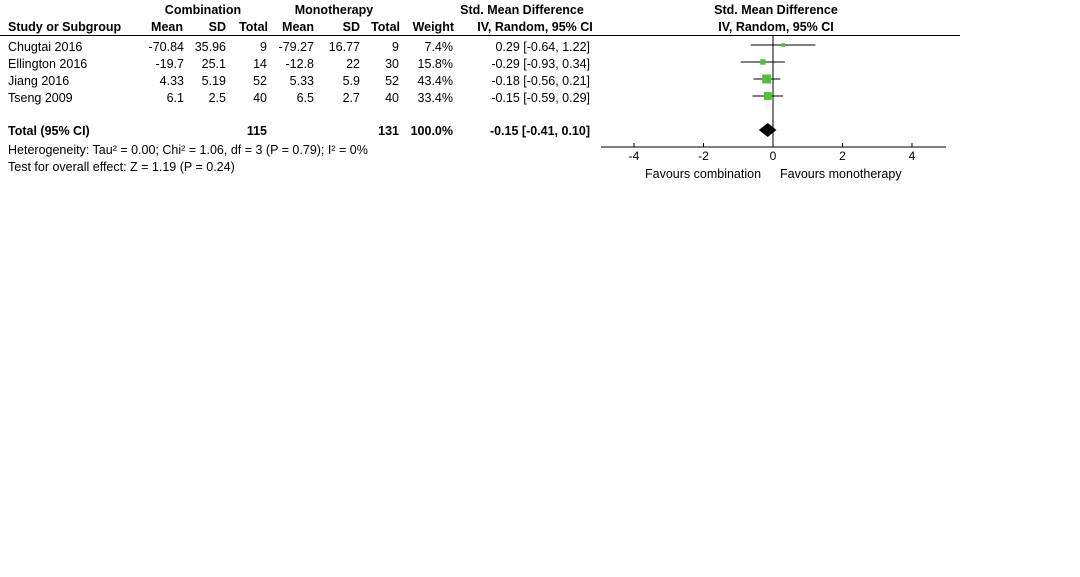 Image resolution: width=1080 pixels, height=577 pixels. Describe the element at coordinates (522, 10) in the screenshot. I see `smd-title: Std. Mean Difference` at that location.